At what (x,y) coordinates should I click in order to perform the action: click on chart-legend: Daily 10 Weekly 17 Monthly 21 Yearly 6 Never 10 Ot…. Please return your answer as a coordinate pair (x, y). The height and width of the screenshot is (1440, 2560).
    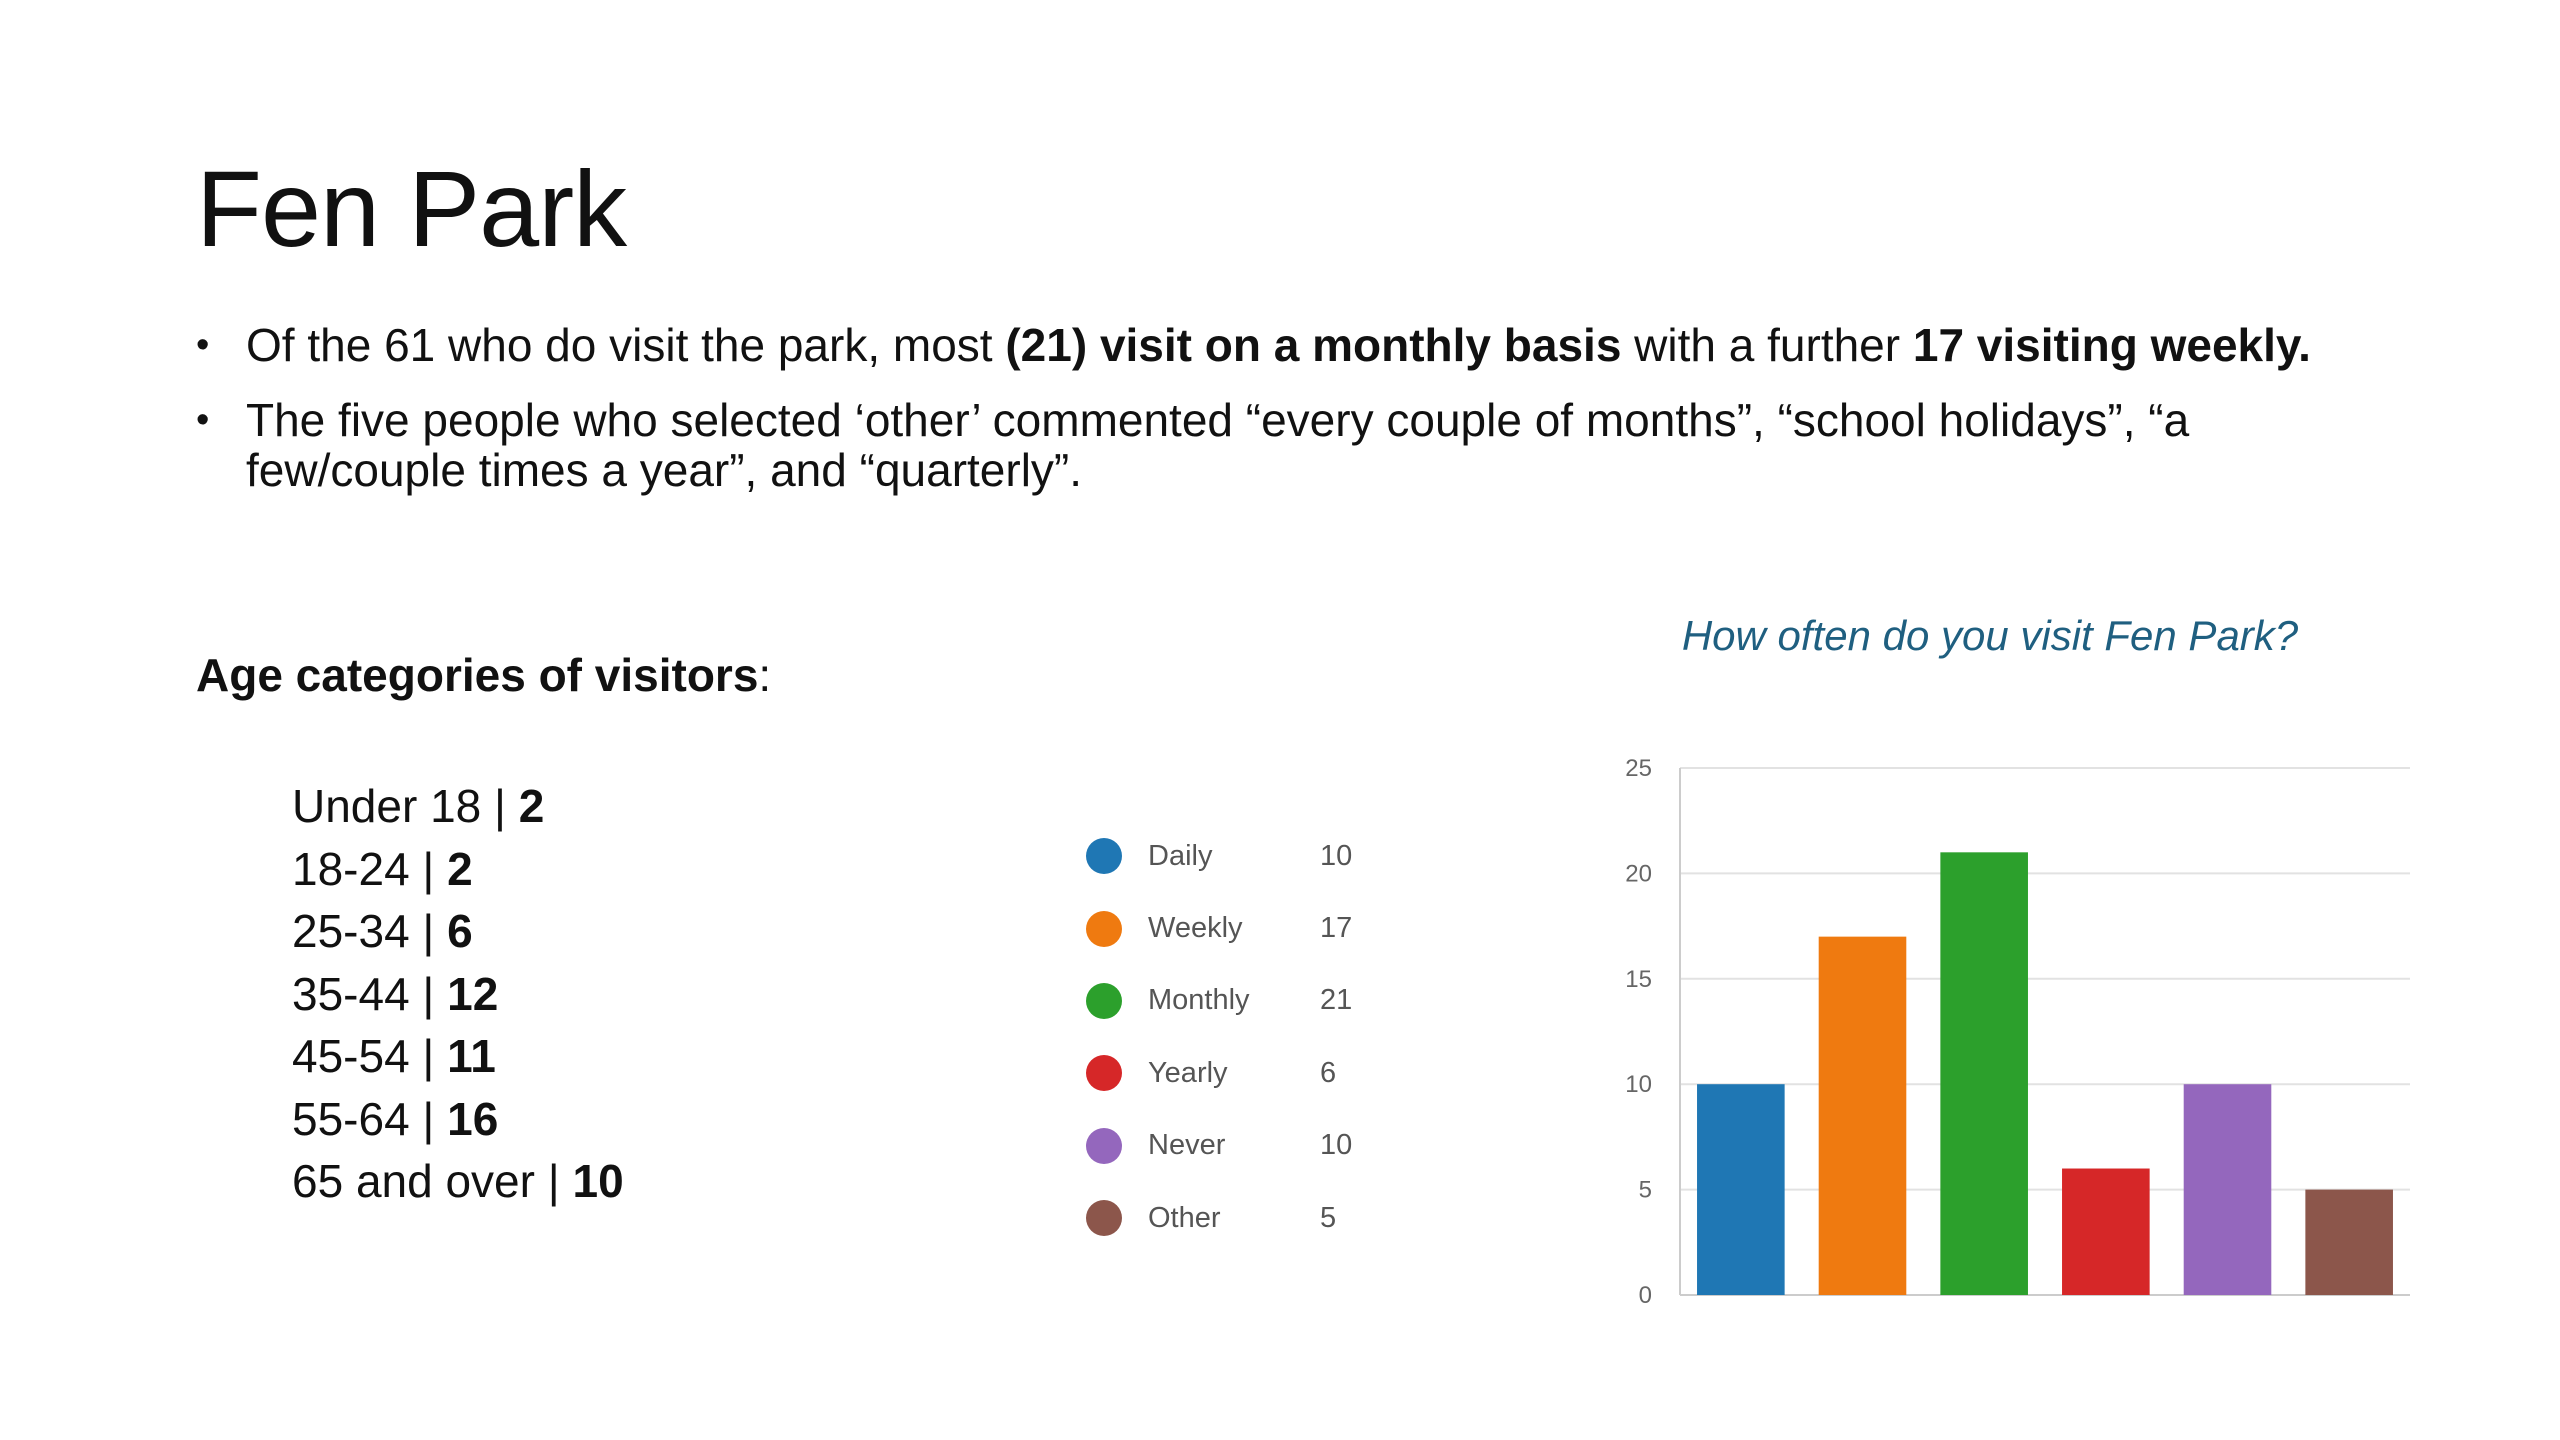
    Looking at the image, I should click on (1233, 1037).